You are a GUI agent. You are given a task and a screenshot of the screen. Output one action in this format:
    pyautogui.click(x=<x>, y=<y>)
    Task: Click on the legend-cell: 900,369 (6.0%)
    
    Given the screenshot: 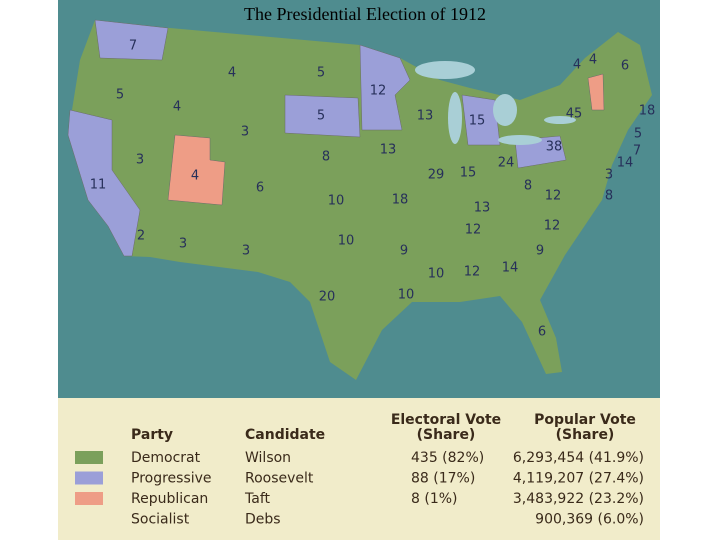 What is the action you would take?
    pyautogui.click(x=589, y=520)
    